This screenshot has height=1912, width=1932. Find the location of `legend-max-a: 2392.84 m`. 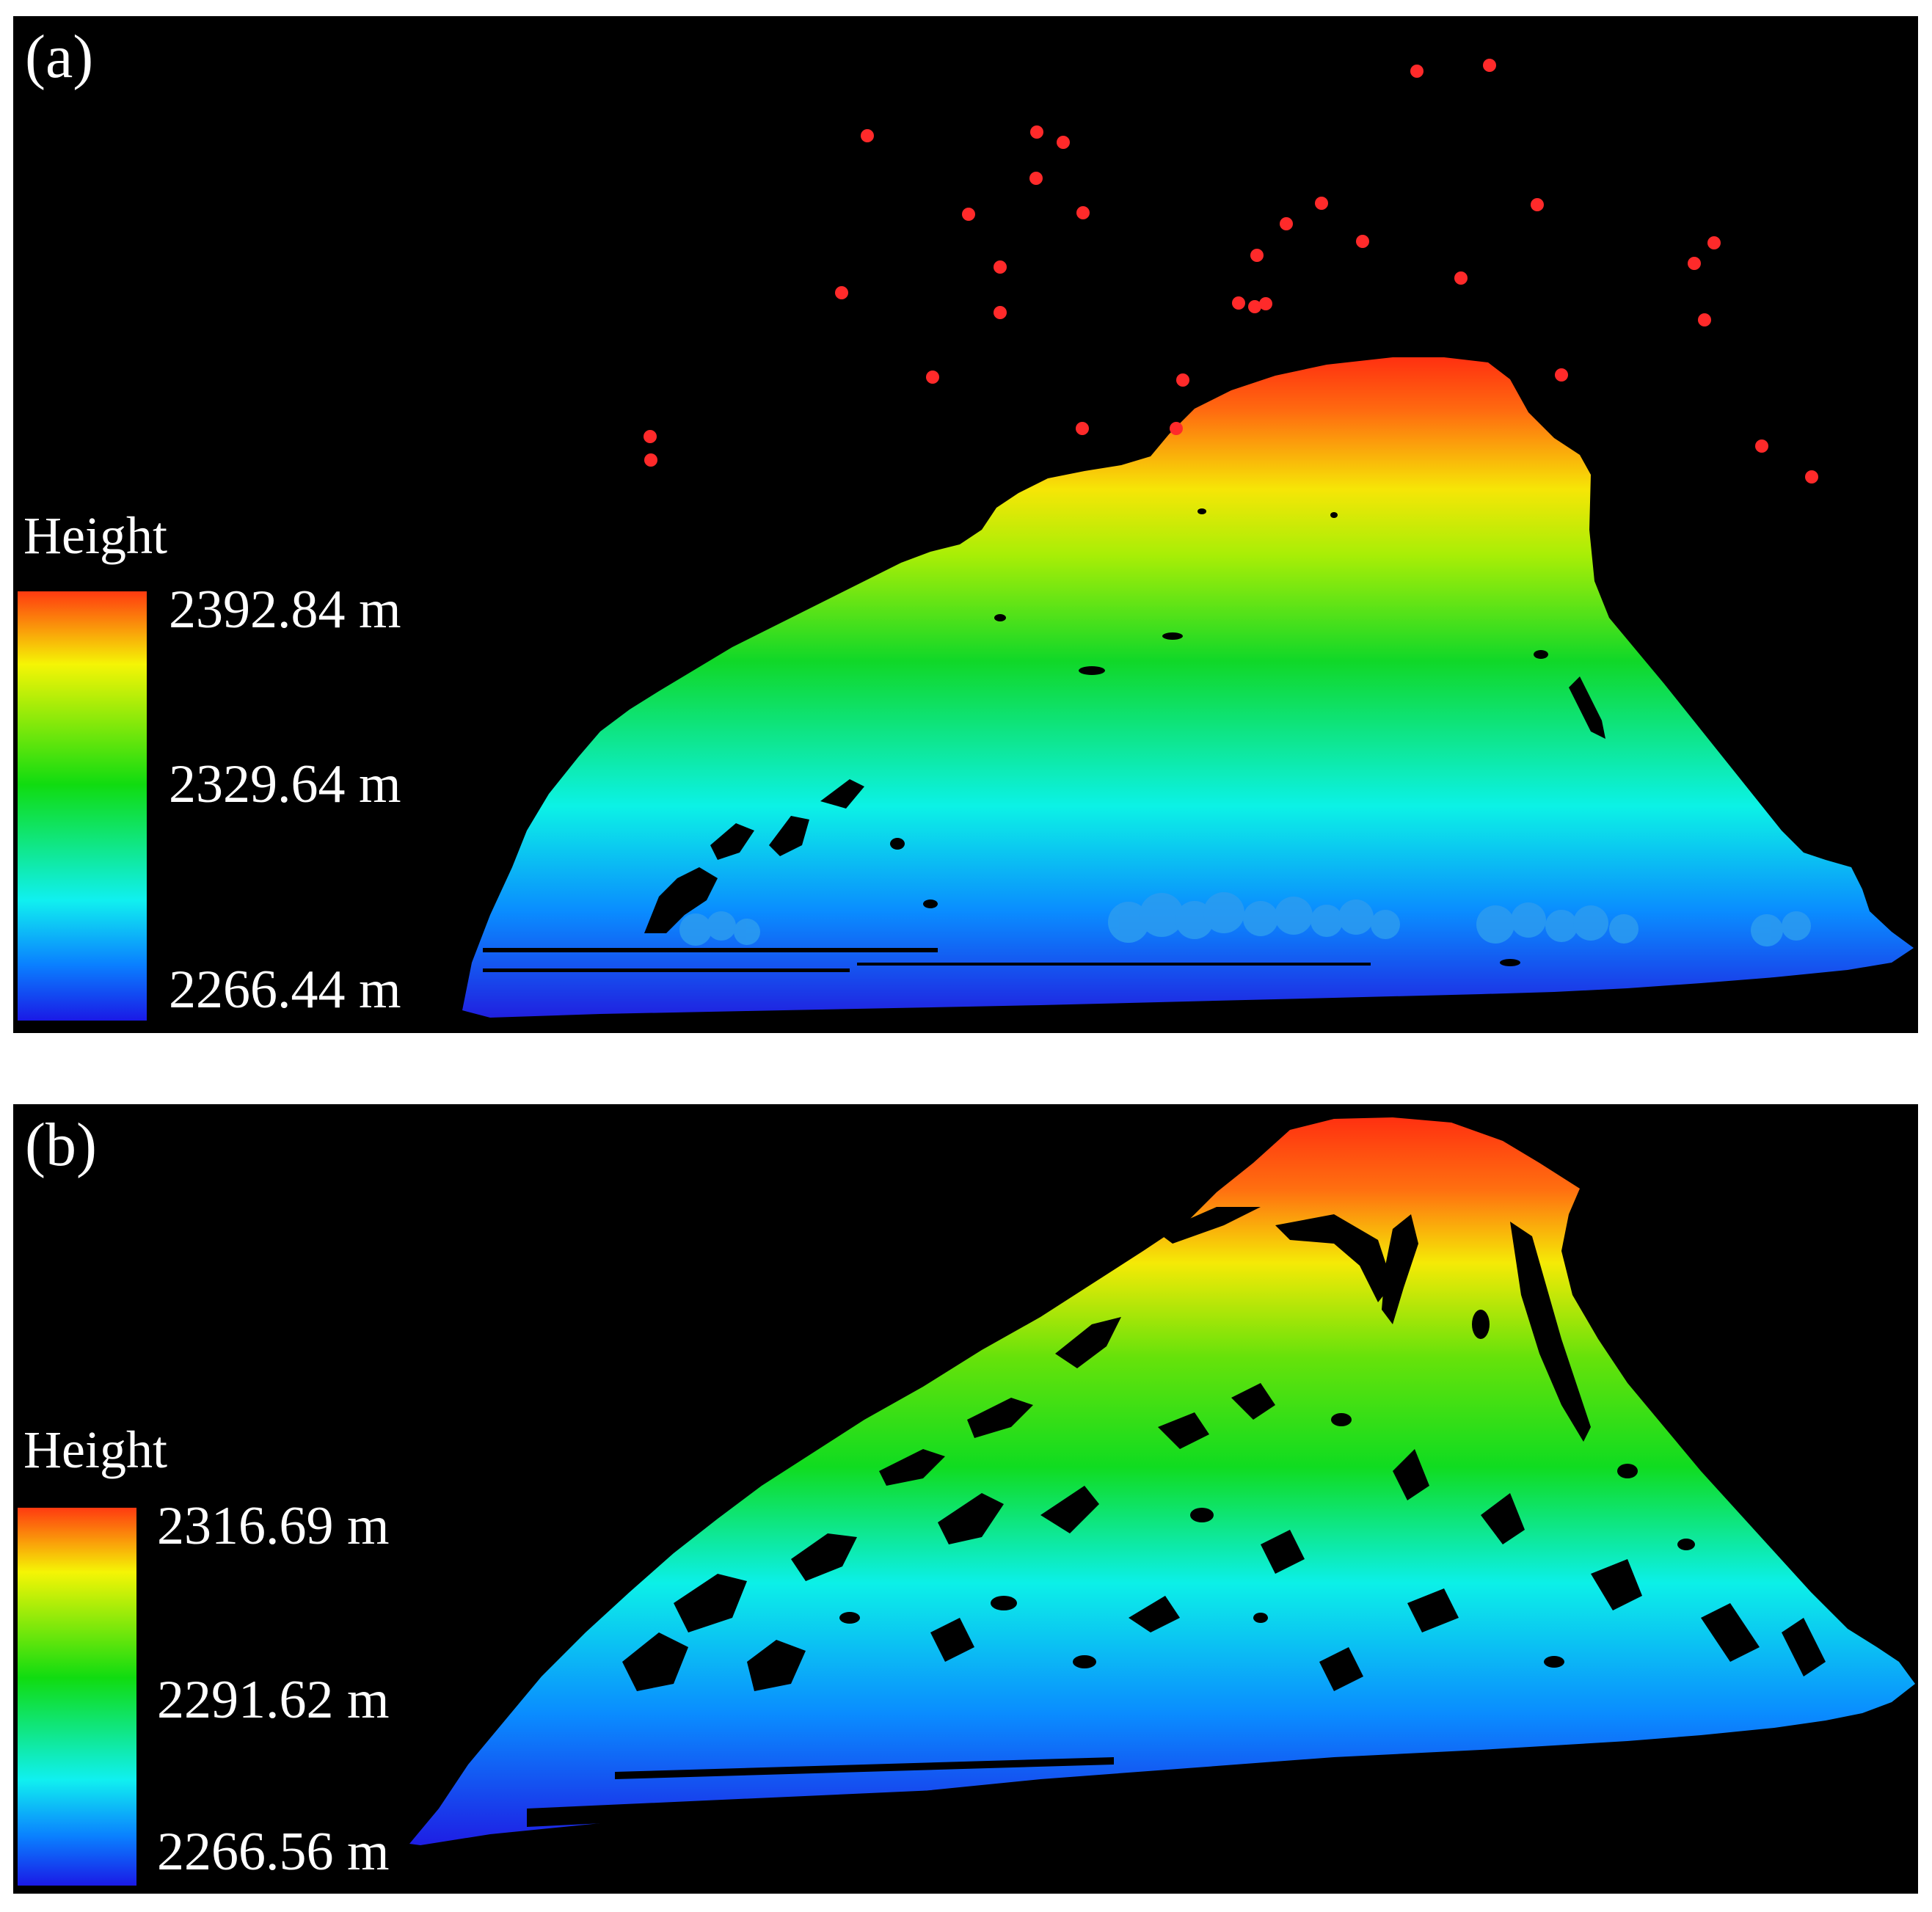

legend-max-a: 2392.84 m is located at coordinates (285, 610).